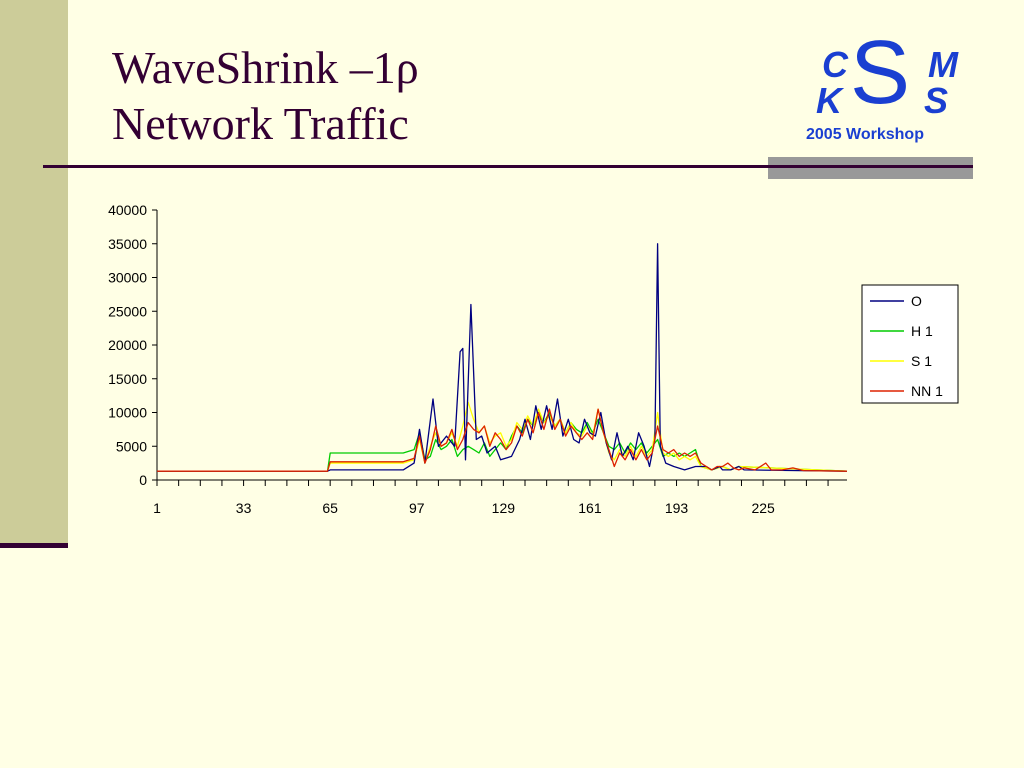 Image resolution: width=1024 pixels, height=768 pixels. Describe the element at coordinates (936, 100) in the screenshot. I see `logo-letter-s: S` at that location.